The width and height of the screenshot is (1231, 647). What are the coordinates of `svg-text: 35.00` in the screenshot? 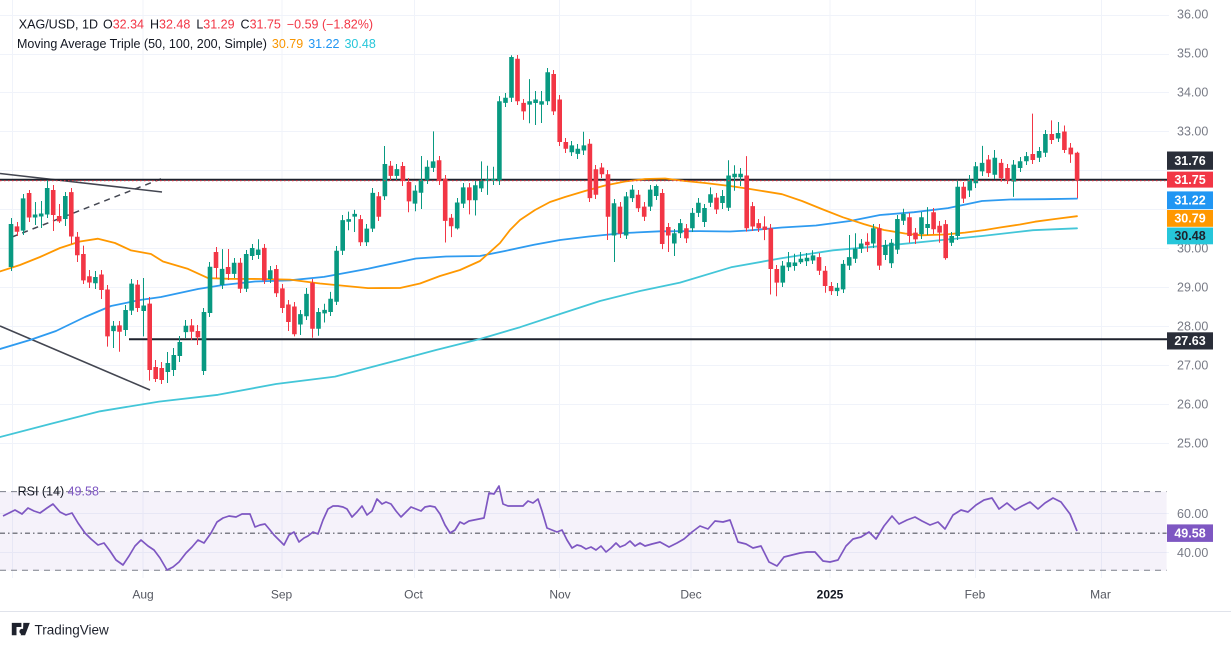 It's located at (1192, 54).